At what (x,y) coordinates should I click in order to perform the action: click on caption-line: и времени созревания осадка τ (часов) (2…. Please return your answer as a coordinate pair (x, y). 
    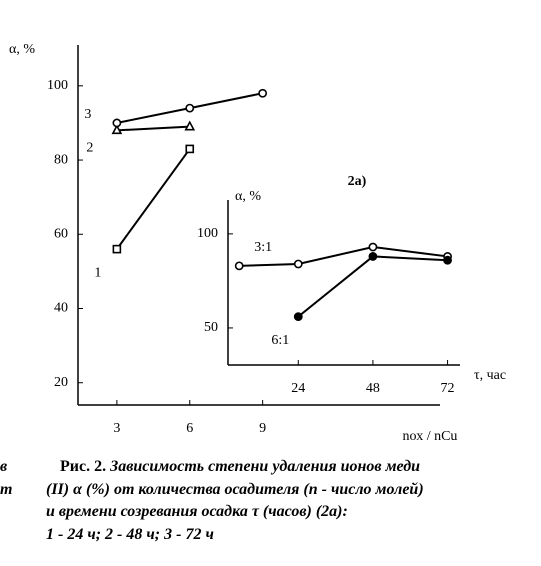
    Looking at the image, I should click on (197, 511).